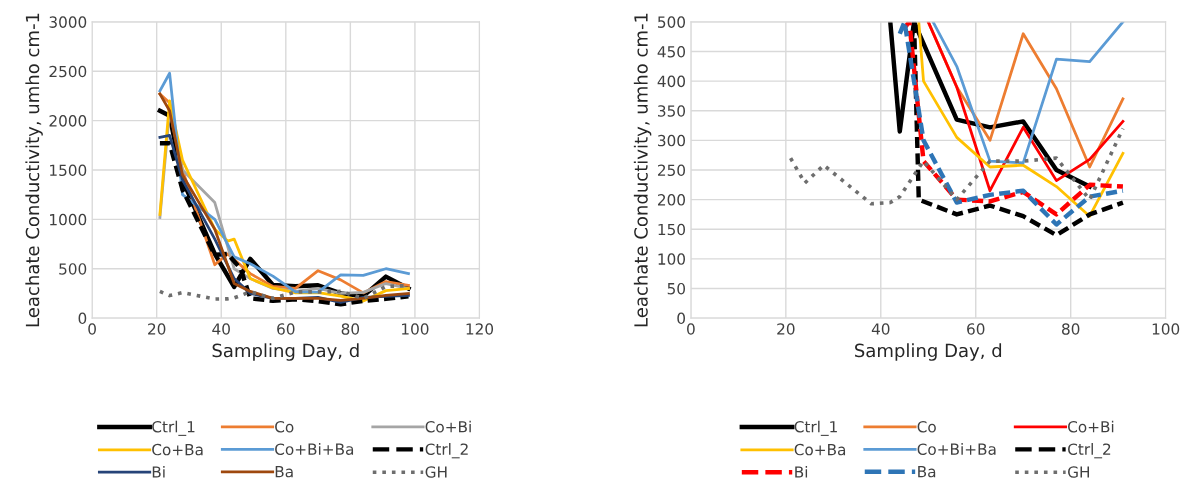 The height and width of the screenshot is (497, 1181). What do you see at coordinates (480, 329) in the screenshot?
I see `x-tick-label: 120` at bounding box center [480, 329].